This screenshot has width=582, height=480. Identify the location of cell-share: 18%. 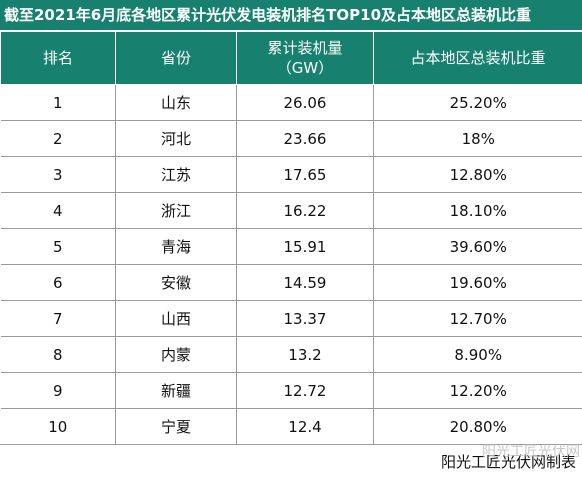
(478, 139).